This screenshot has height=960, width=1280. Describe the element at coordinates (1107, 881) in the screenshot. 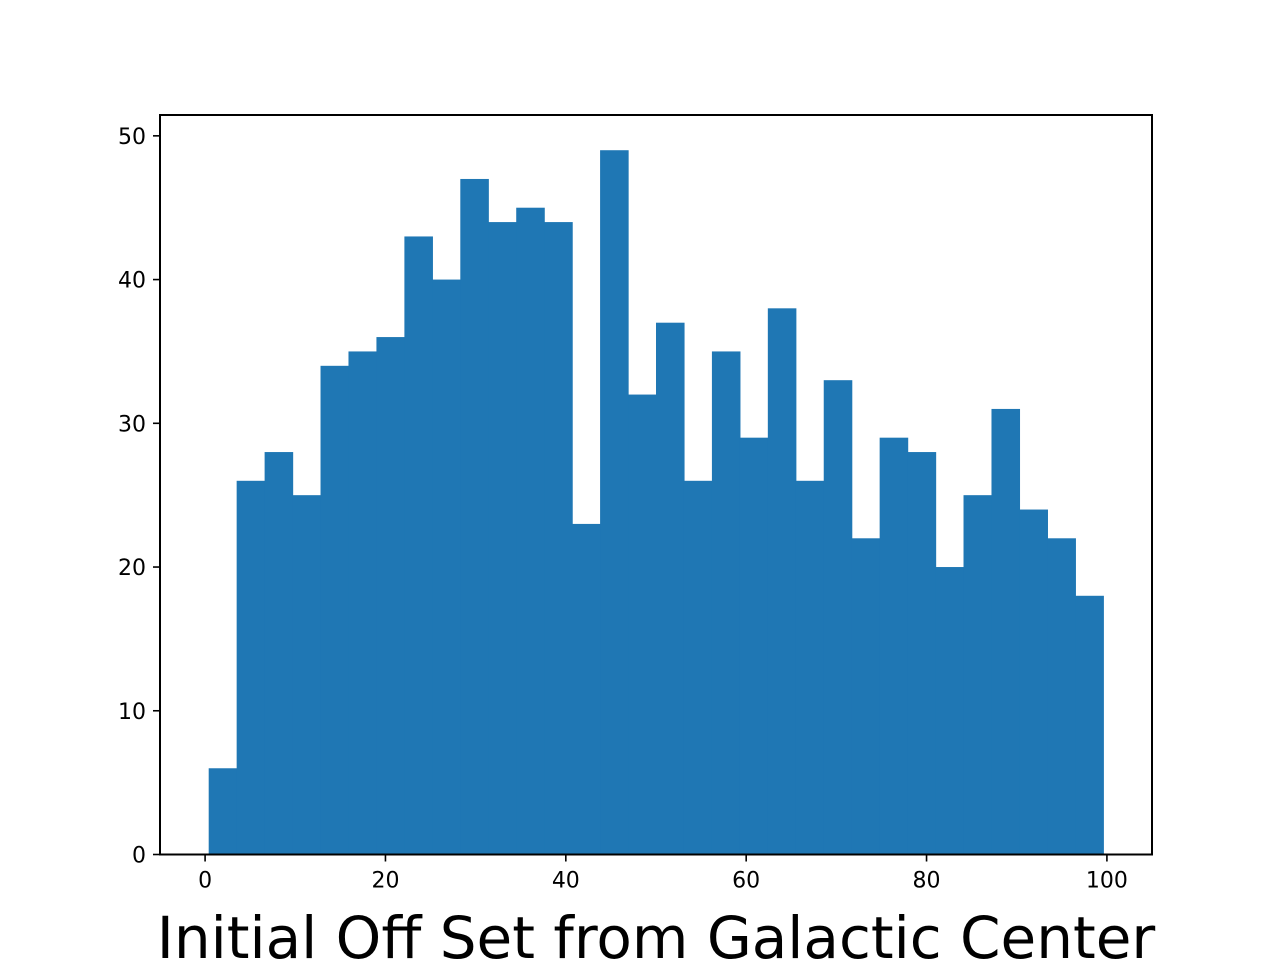

I see `x-tick-label: 100` at that location.